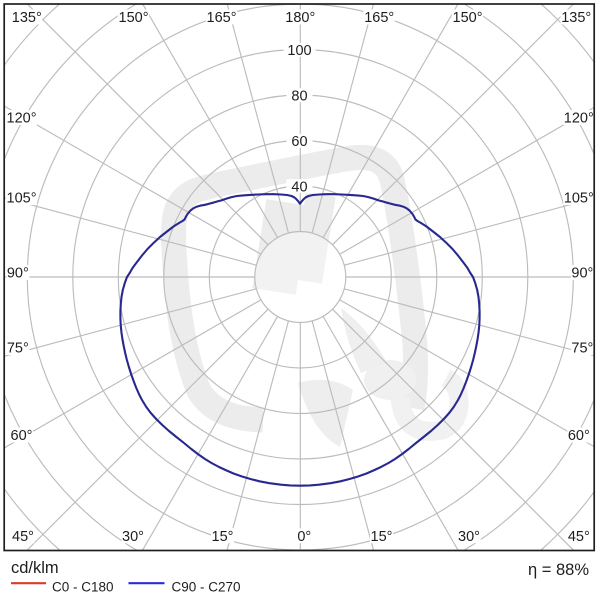 The width and height of the screenshot is (600, 600). I want to click on svg-text: η = 88%, so click(558, 570).